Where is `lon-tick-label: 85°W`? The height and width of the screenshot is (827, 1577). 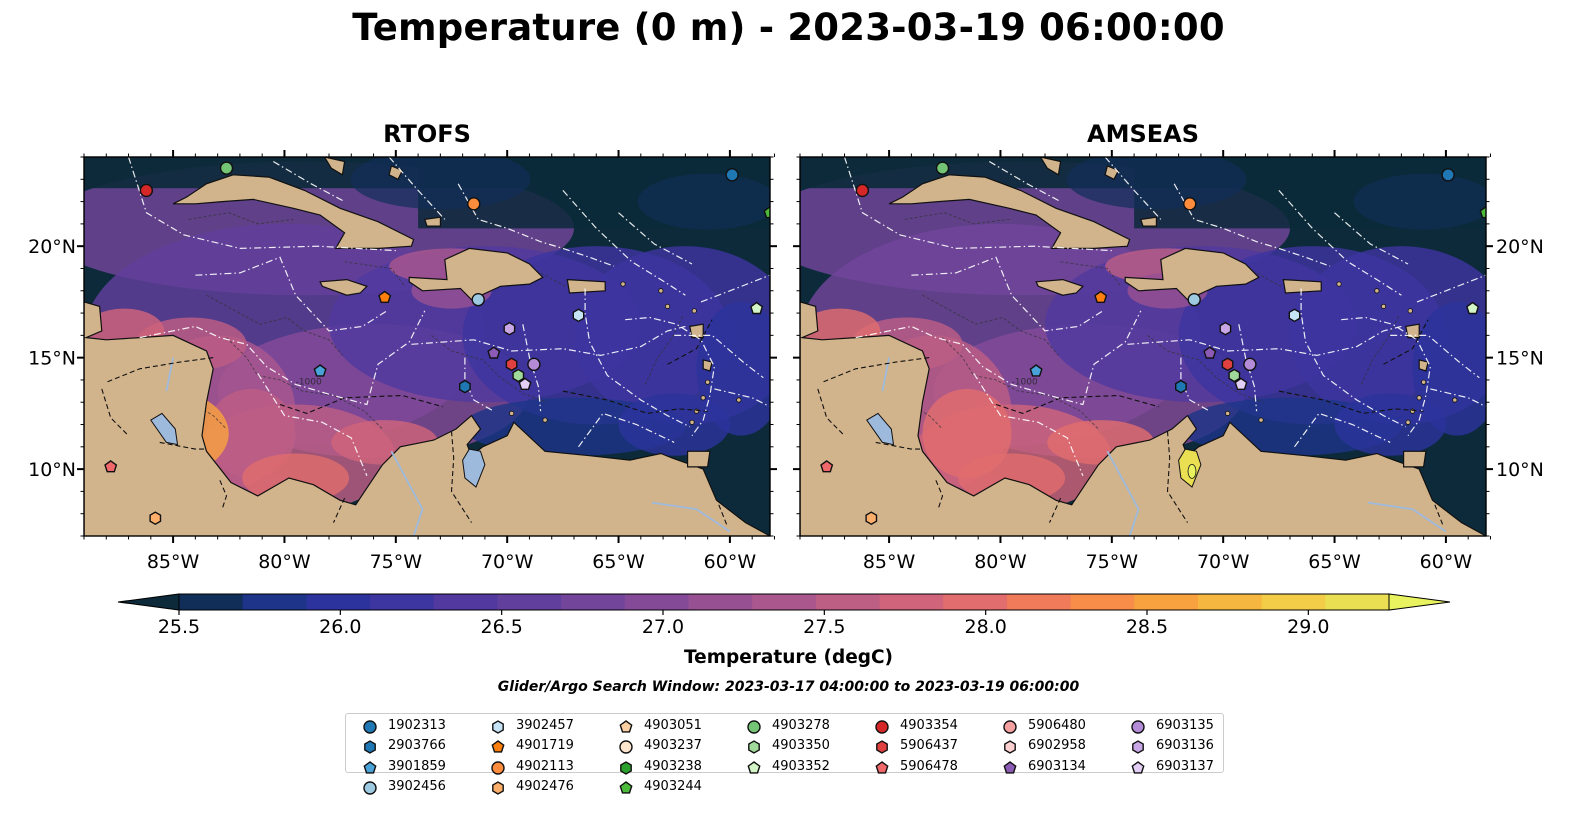
lon-tick-label: 85°W is located at coordinates (173, 562).